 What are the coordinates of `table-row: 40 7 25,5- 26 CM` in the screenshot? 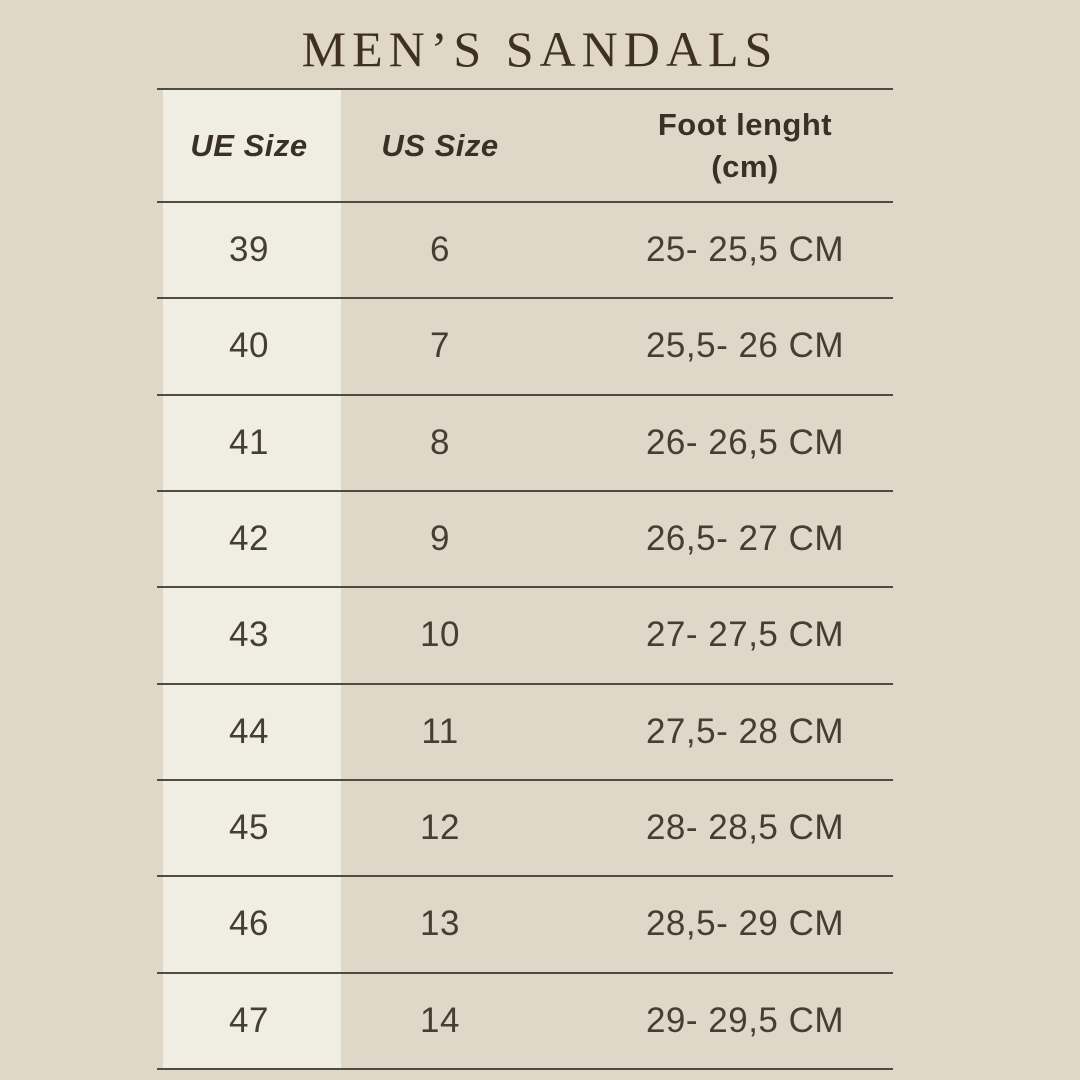 It's located at (525, 347).